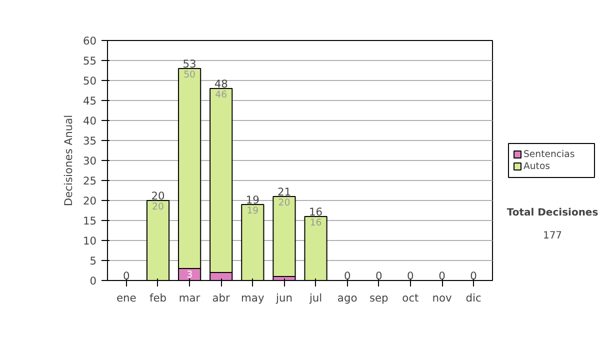 The width and height of the screenshot is (600, 340). What do you see at coordinates (126, 298) in the screenshot?
I see `x-tick-label: ene` at bounding box center [126, 298].